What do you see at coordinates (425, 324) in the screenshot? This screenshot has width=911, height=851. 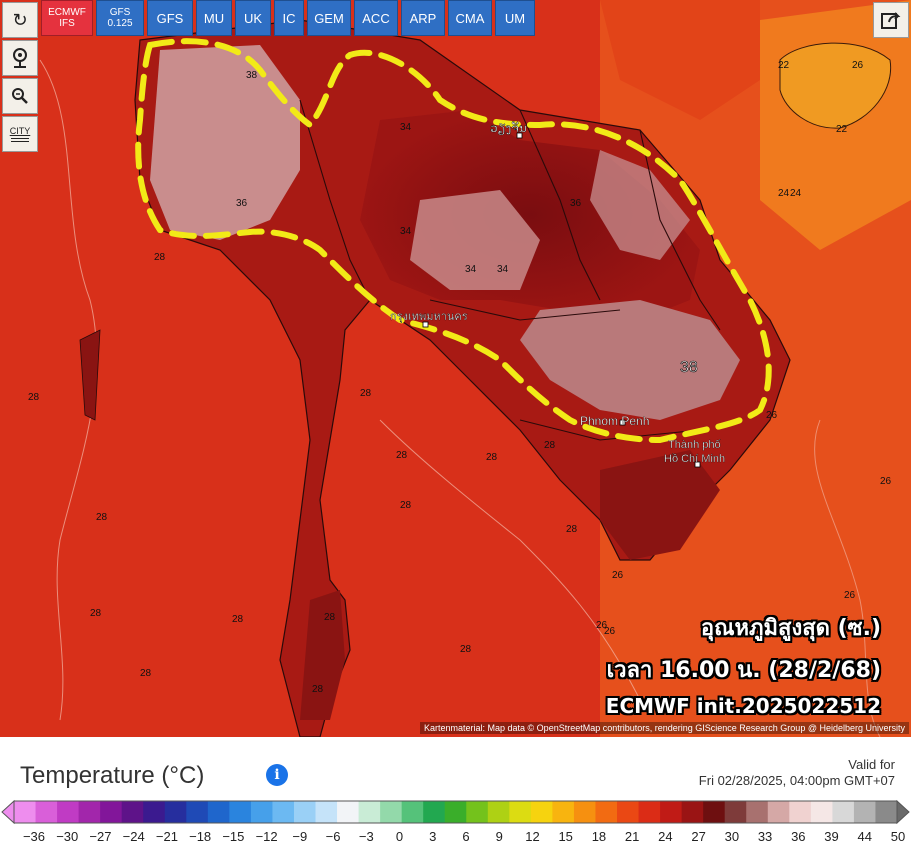 I see `bangkok-marker` at bounding box center [425, 324].